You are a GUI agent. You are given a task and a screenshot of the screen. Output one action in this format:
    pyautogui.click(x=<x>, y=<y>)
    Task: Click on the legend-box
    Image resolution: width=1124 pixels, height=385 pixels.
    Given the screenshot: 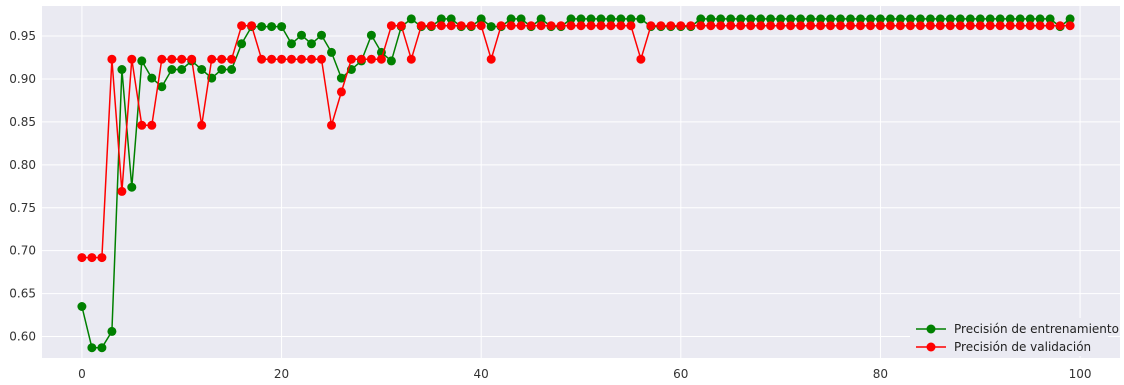 What is the action you would take?
    pyautogui.click(x=1009, y=337)
    